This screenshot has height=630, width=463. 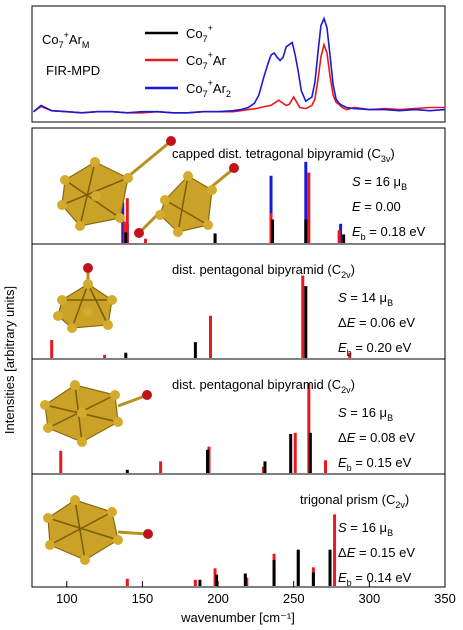 What do you see at coordinates (256, 593) in the screenshot?
I see `x-axis: 100 150 200 250 300 350` at bounding box center [256, 593].